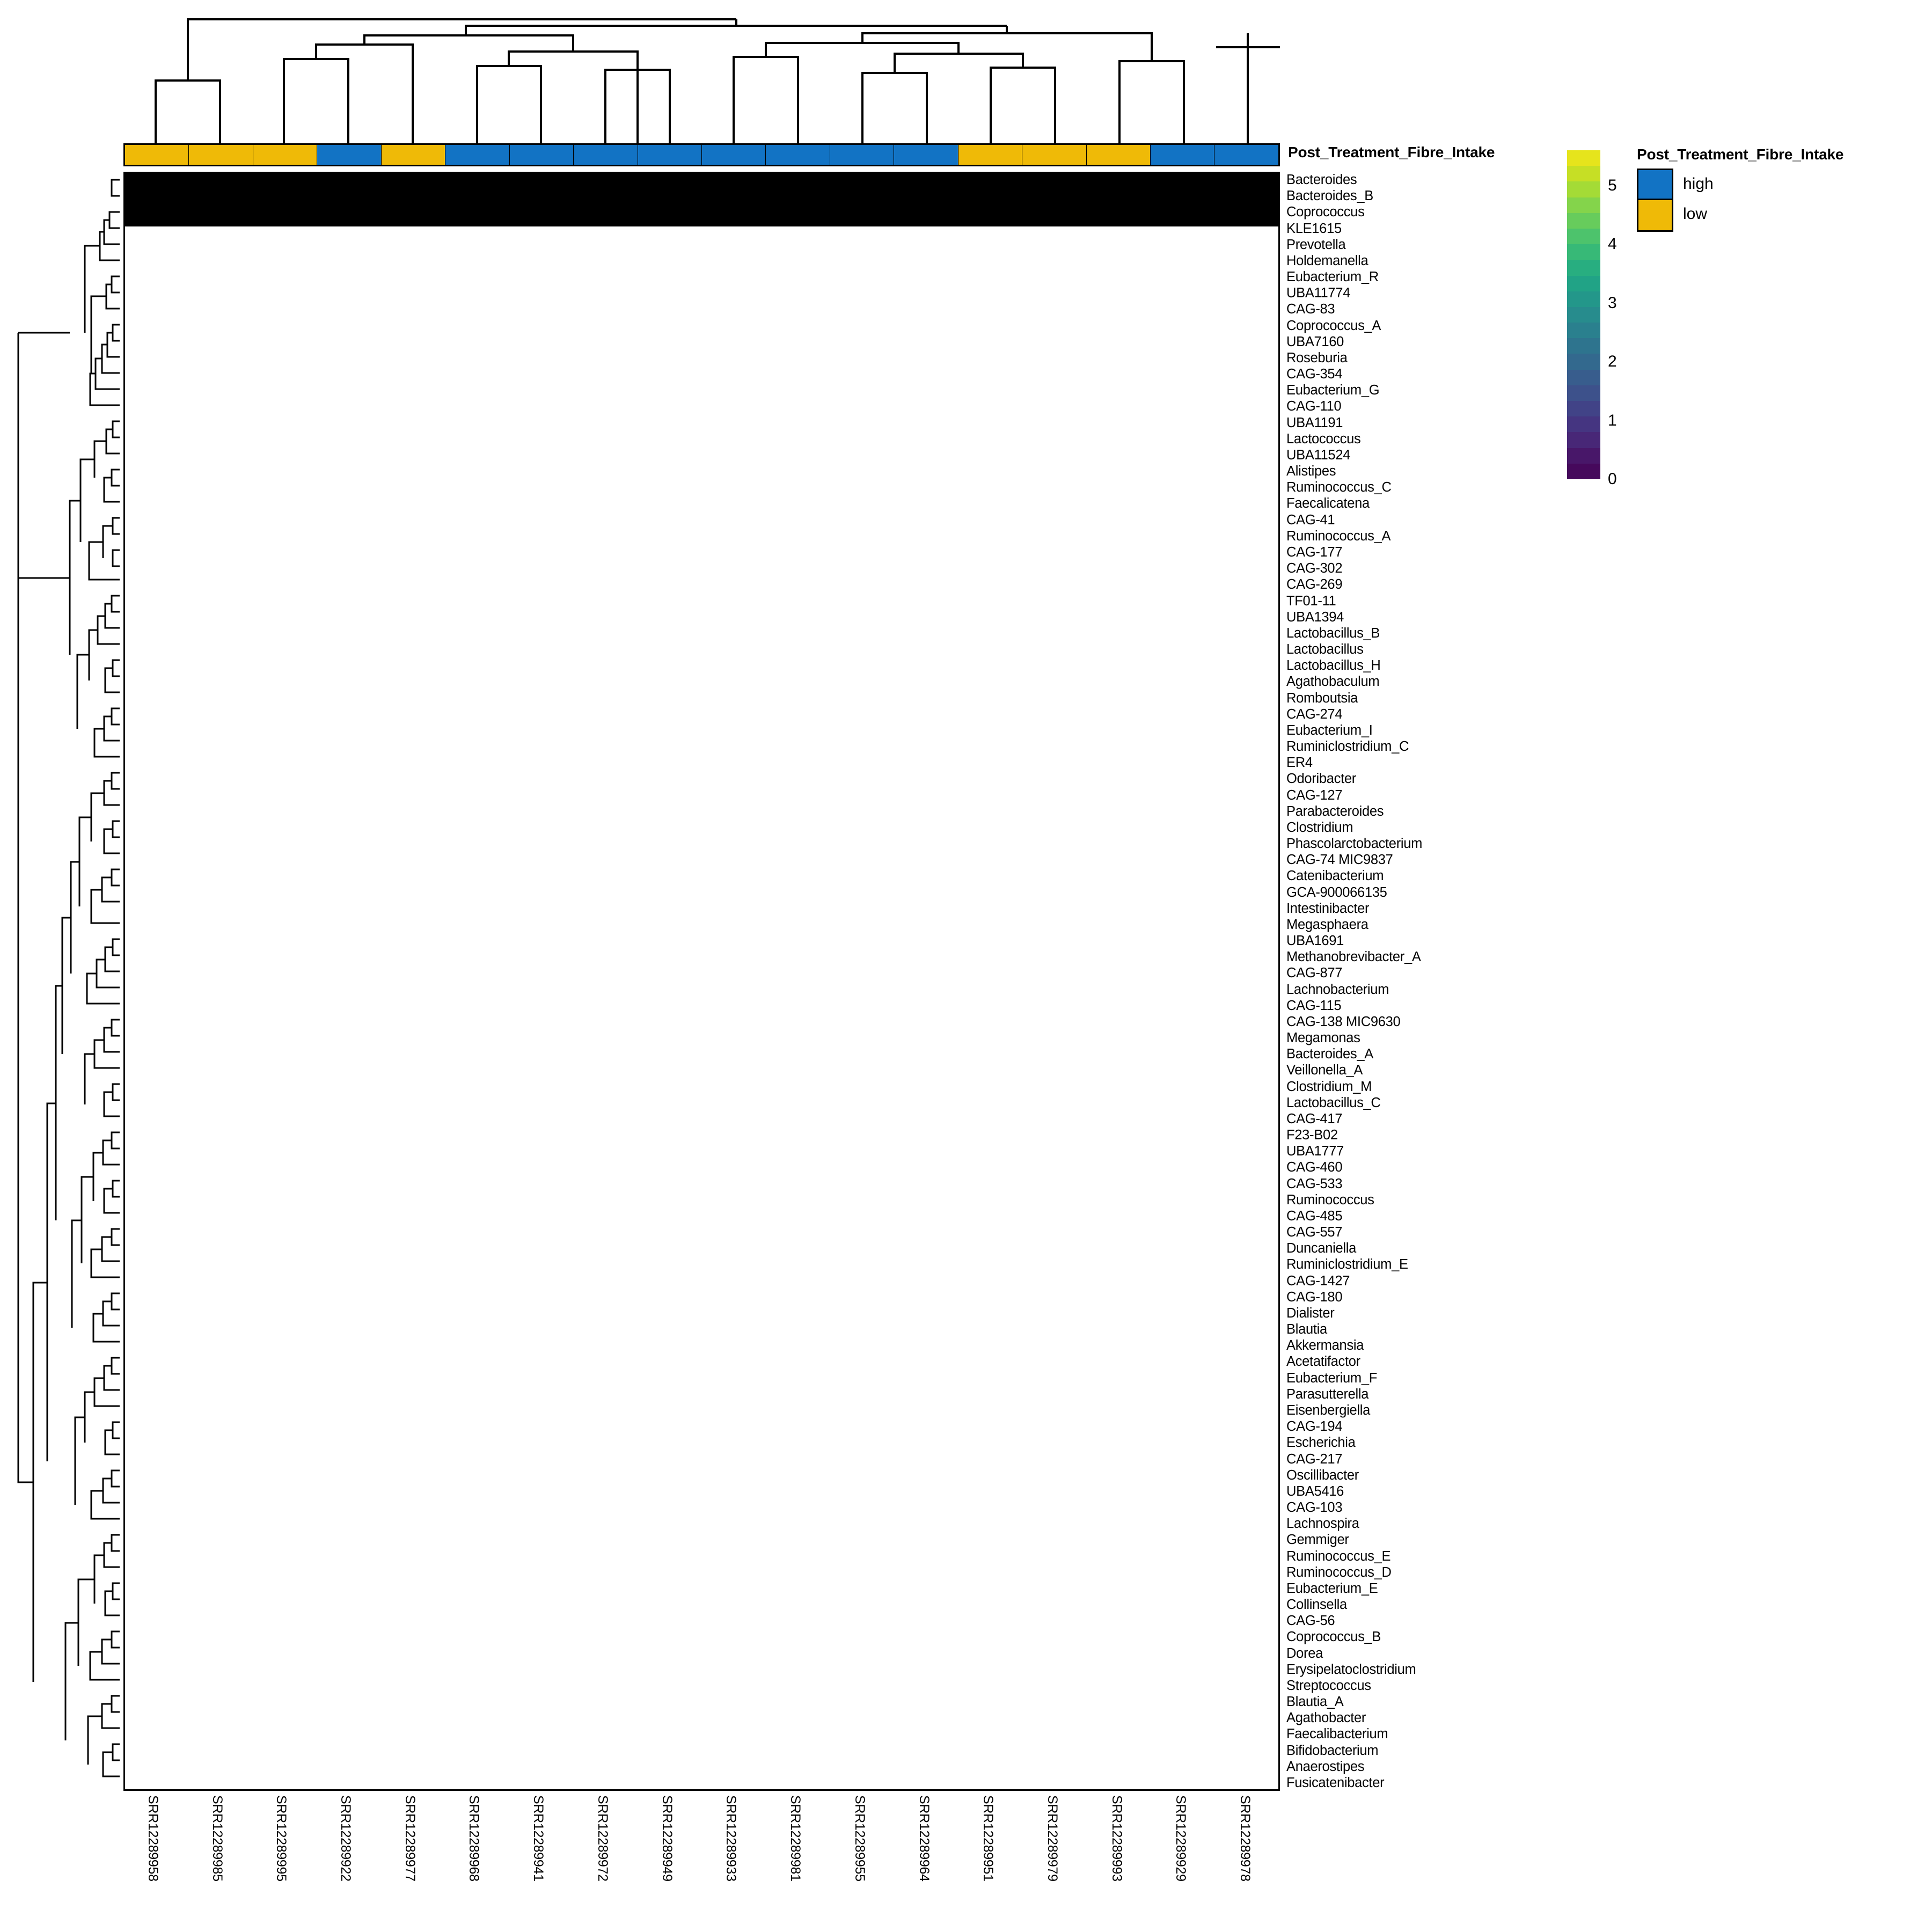 Image resolution: width=1932 pixels, height=1932 pixels. Describe the element at coordinates (1311, 471) in the screenshot. I see `row-label: Alistipes` at that location.